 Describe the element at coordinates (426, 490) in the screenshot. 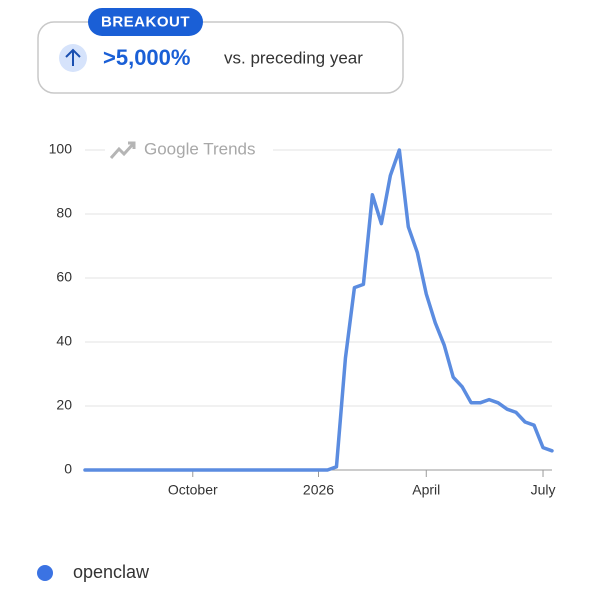

I see `x-tick-label: April` at that location.